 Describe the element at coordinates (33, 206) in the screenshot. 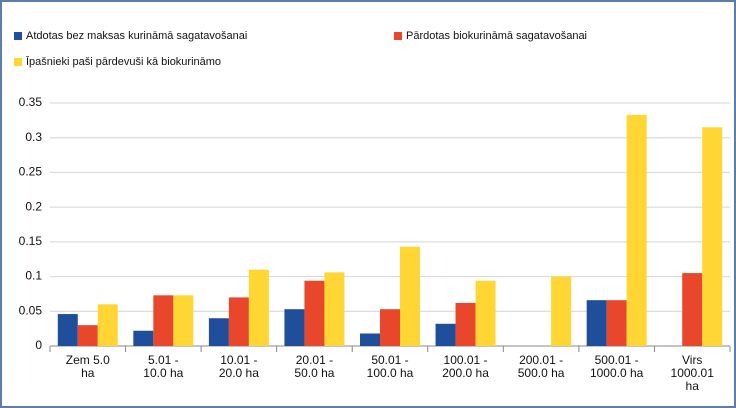

I see `y-tick-label: 0.2` at that location.